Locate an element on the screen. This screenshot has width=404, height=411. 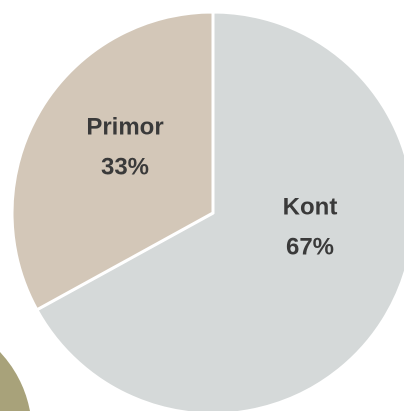
slice-value-label: 67% is located at coordinates (310, 246).